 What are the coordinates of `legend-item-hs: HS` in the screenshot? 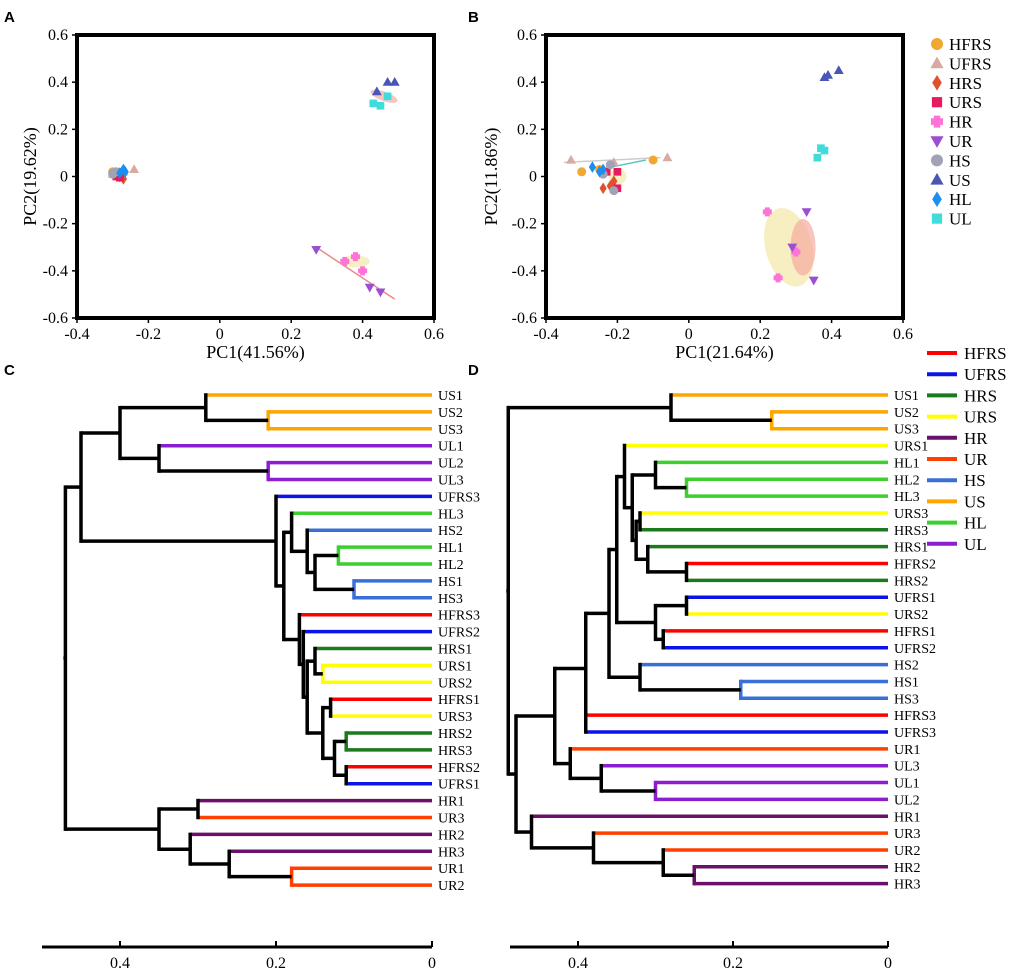 It's located at (956, 480).